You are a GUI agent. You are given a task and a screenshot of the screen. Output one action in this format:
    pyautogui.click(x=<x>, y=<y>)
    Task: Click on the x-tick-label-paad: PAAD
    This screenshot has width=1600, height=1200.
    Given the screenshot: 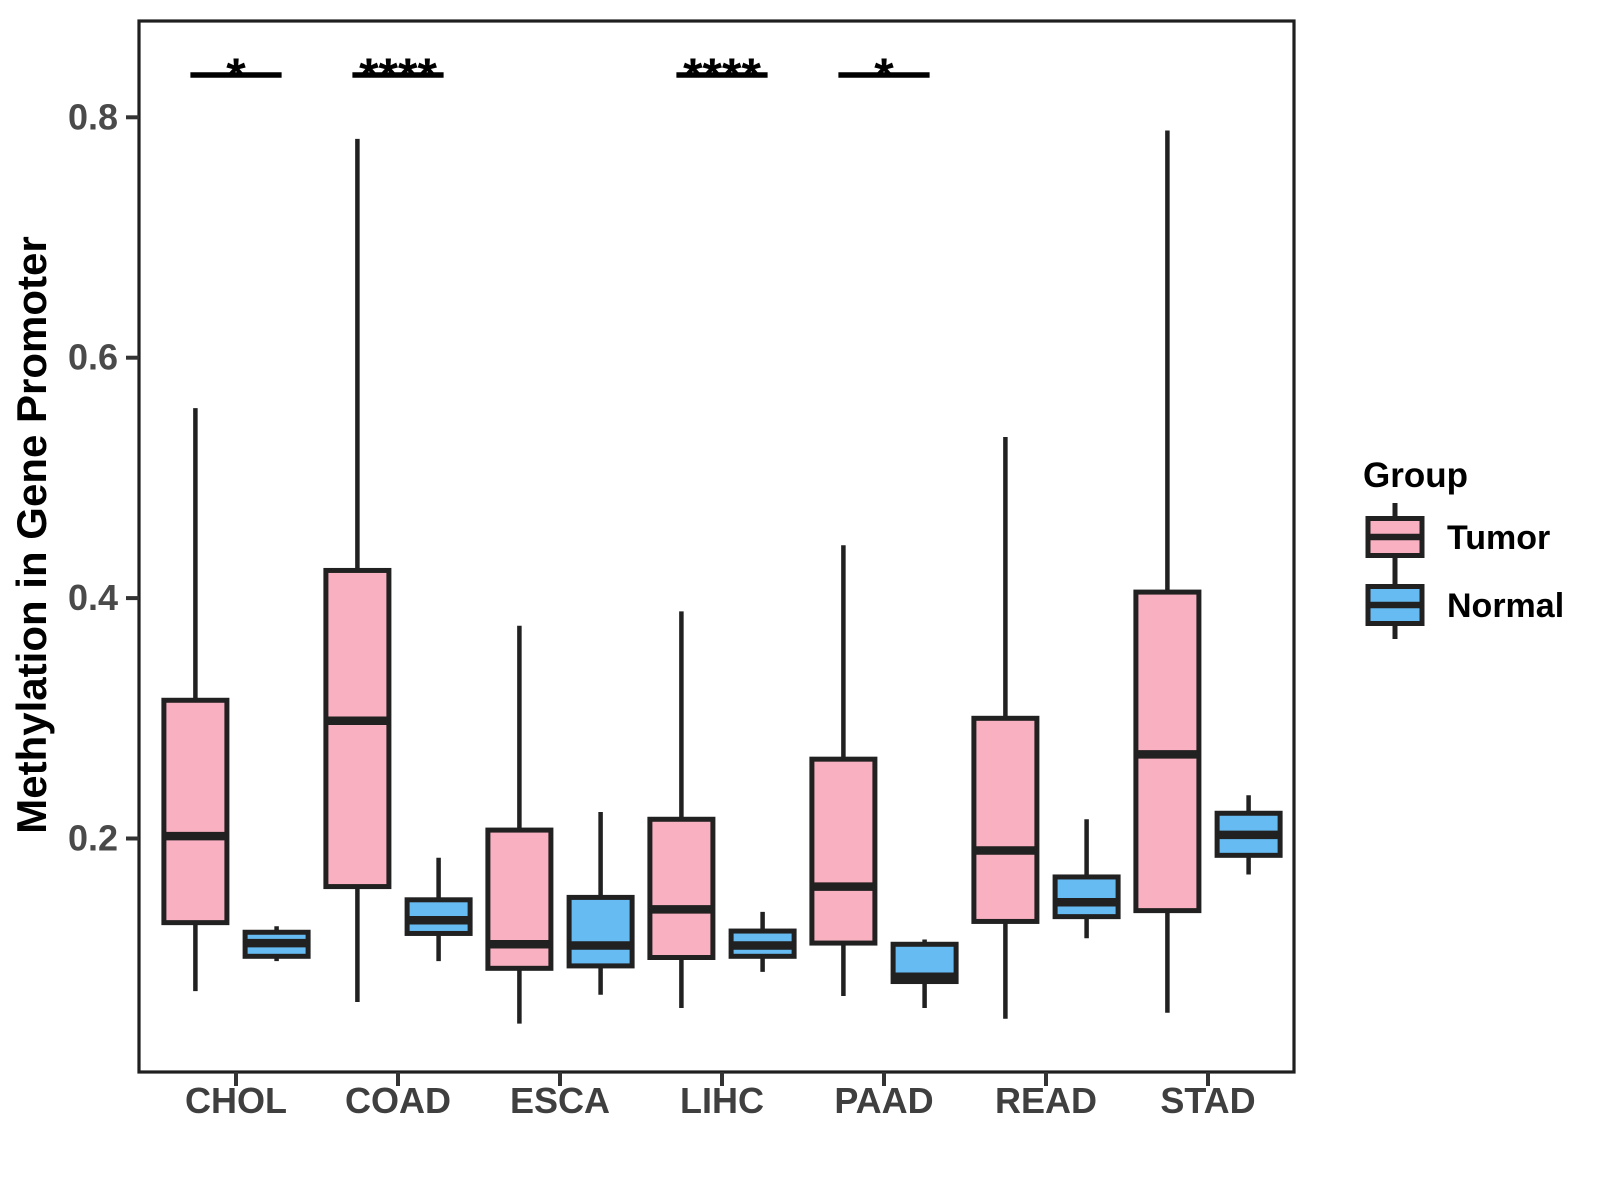 What is the action you would take?
    pyautogui.click(x=883, y=1100)
    